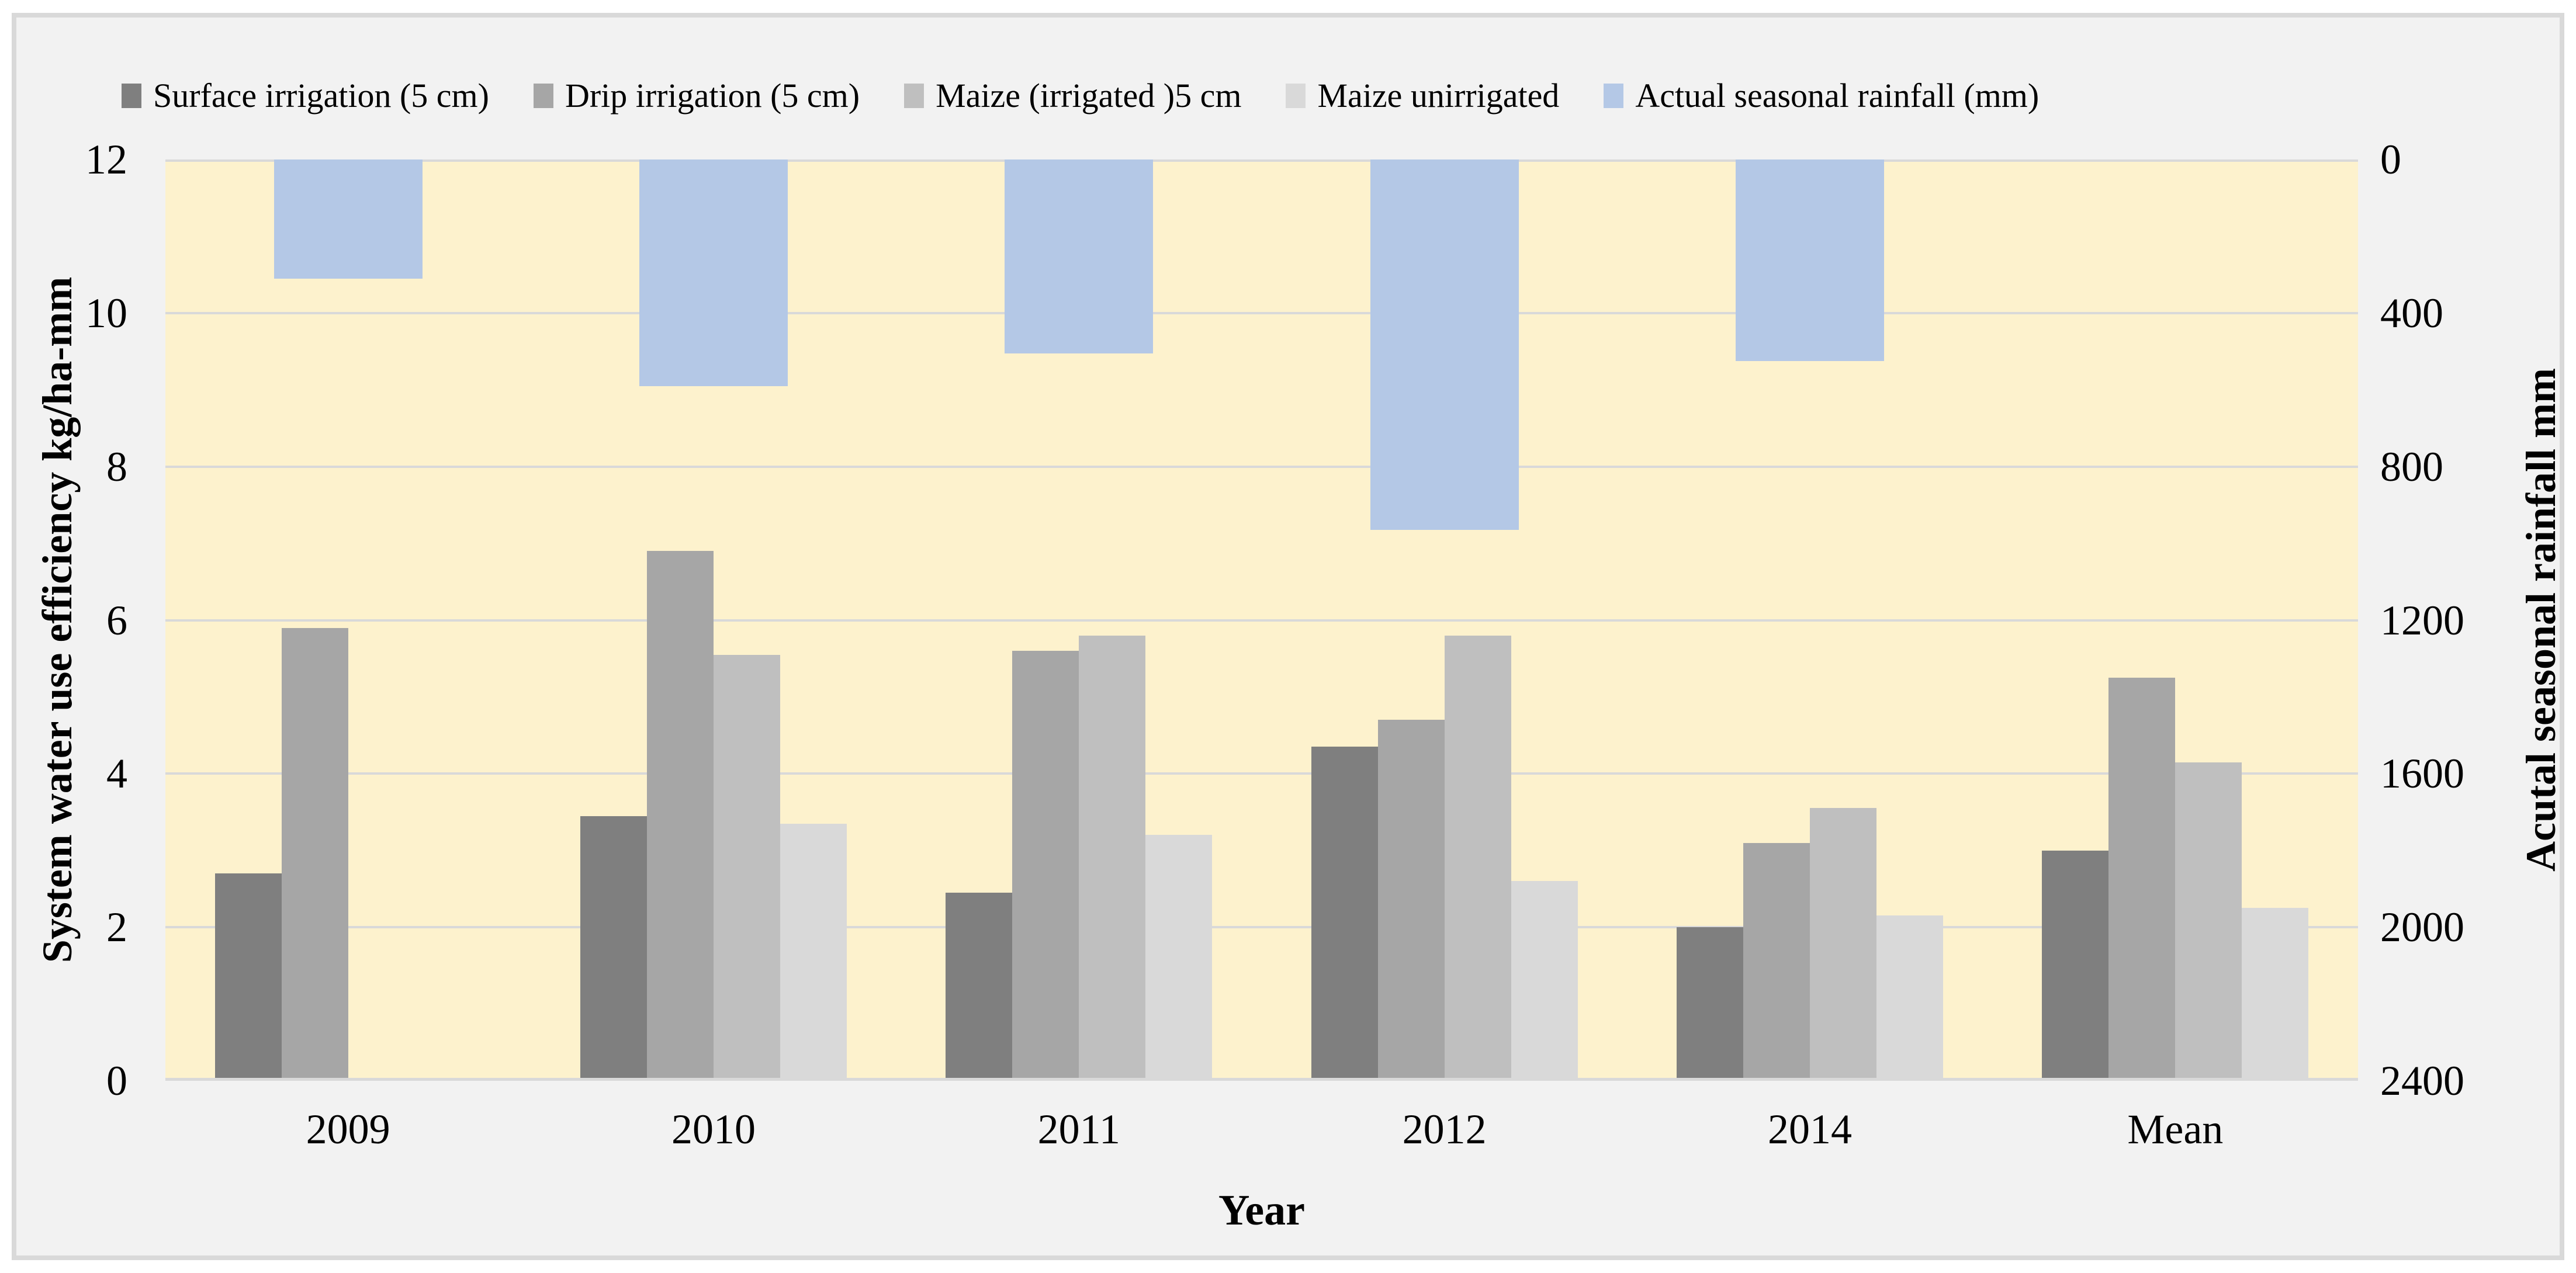  I want to click on x-axis-category-label: 2011, so click(1078, 1129).